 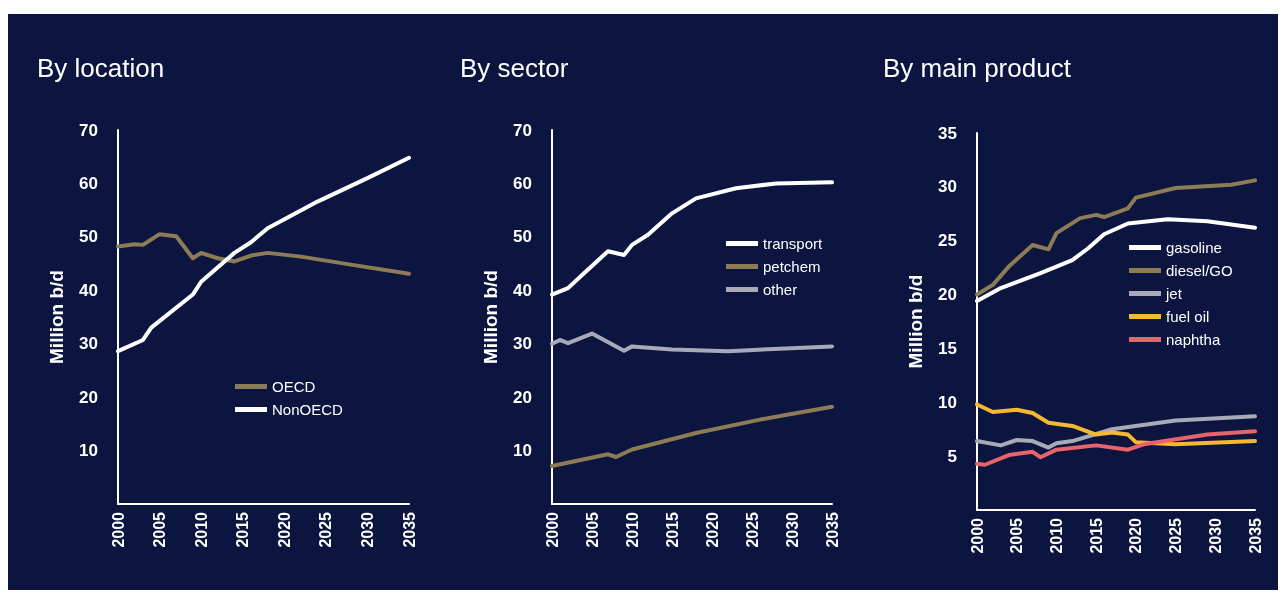 What do you see at coordinates (1188, 316) in the screenshot?
I see `legend-label: fuel oil` at bounding box center [1188, 316].